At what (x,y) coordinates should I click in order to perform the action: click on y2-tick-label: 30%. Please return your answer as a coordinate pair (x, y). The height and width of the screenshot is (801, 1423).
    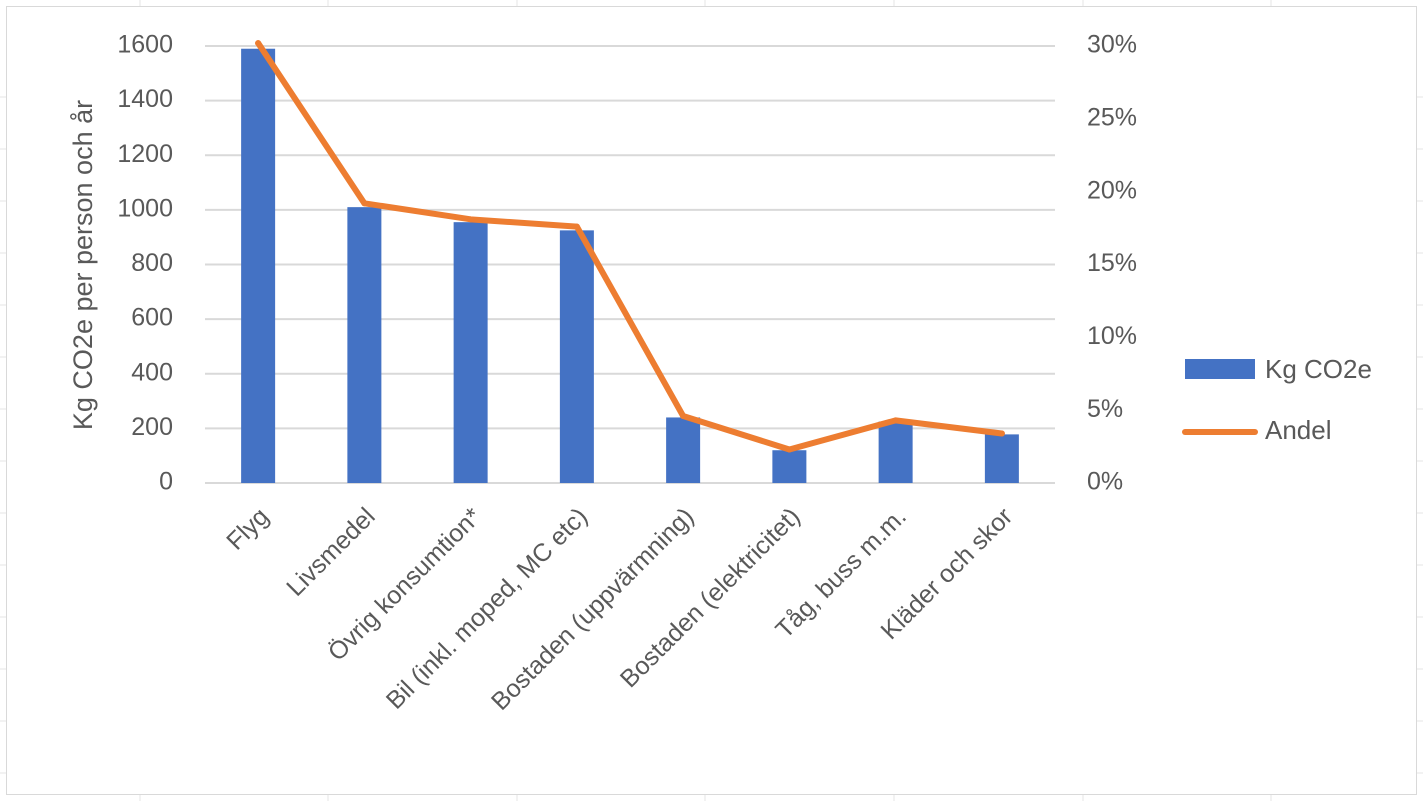
    Looking at the image, I should click on (1112, 45).